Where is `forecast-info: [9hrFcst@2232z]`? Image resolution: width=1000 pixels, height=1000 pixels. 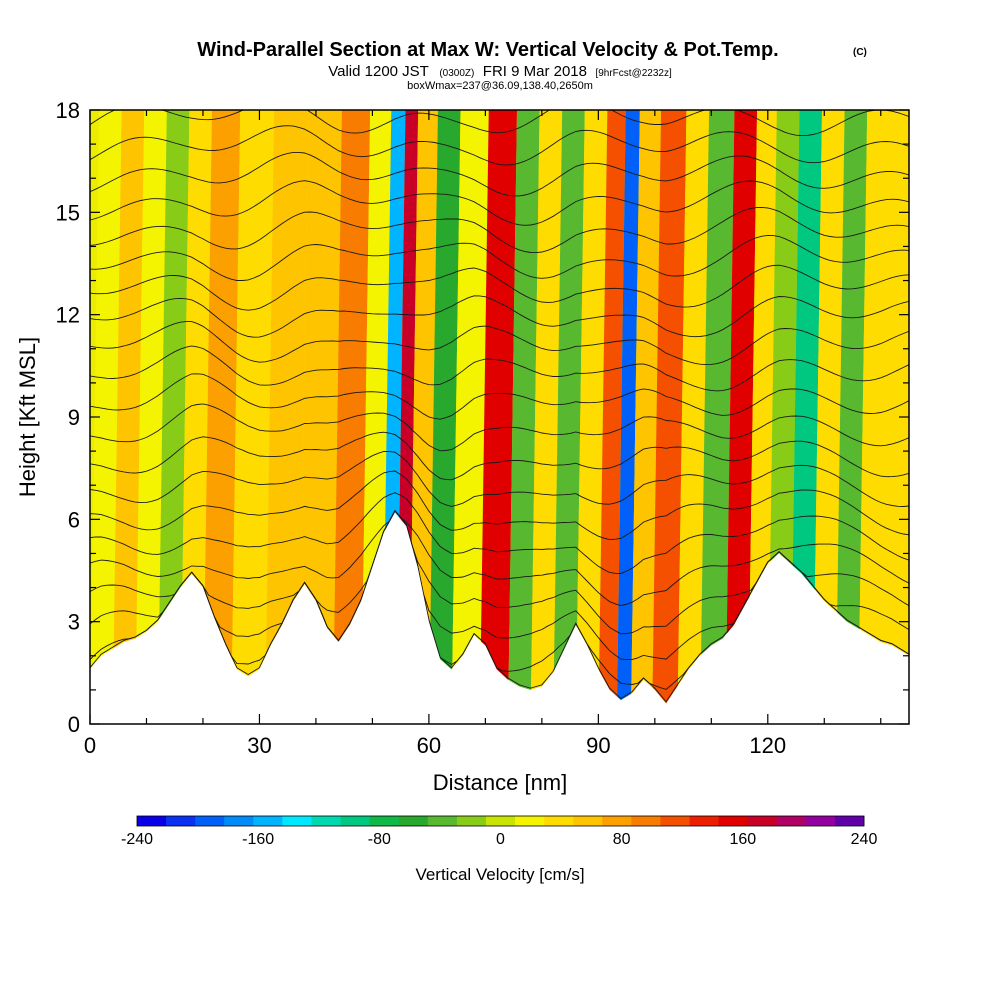 forecast-info: [9hrFcst@2232z] is located at coordinates (633, 73).